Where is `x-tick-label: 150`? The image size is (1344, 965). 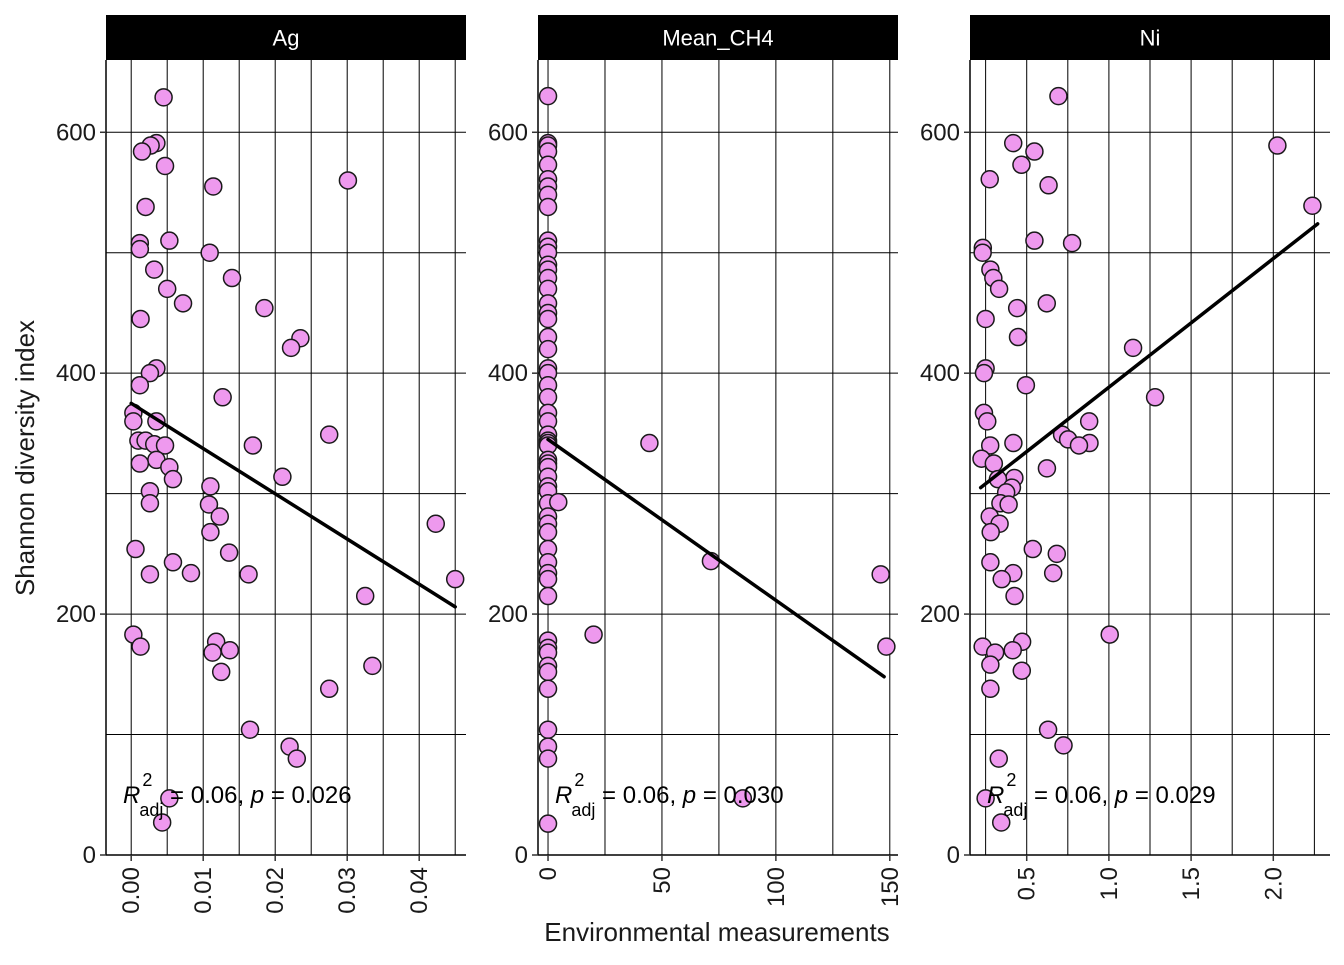 x-tick-label: 150 is located at coordinates (890, 887).